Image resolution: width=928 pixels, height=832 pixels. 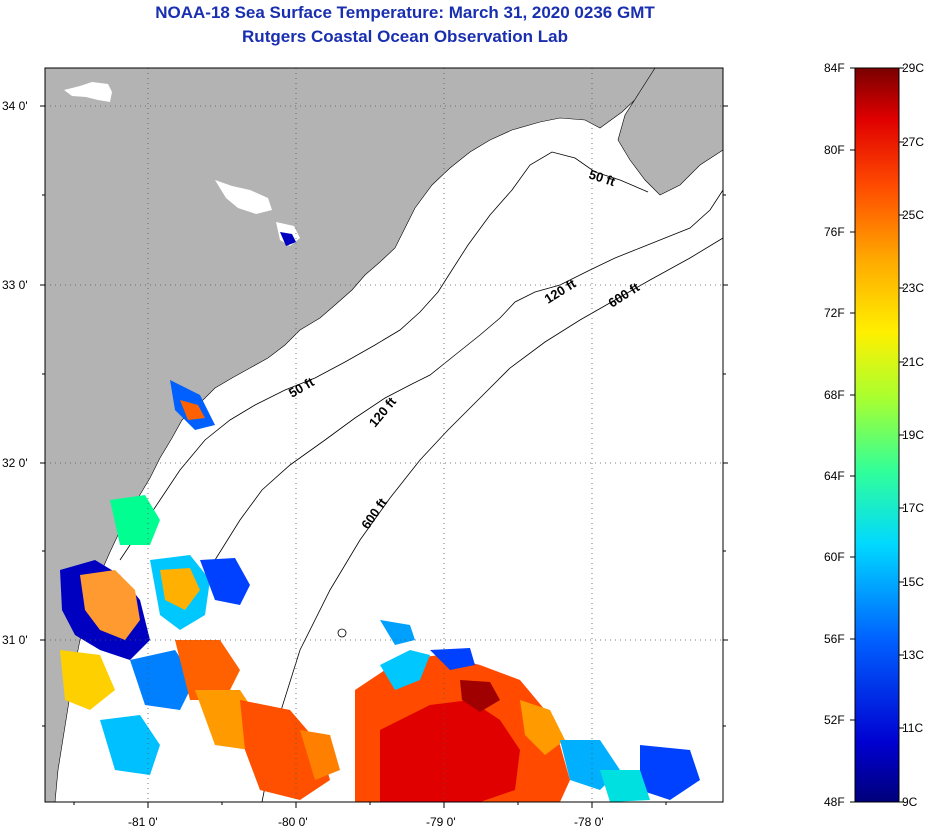 What do you see at coordinates (912, 728) in the screenshot?
I see `colorbar-c-label: 11C` at bounding box center [912, 728].